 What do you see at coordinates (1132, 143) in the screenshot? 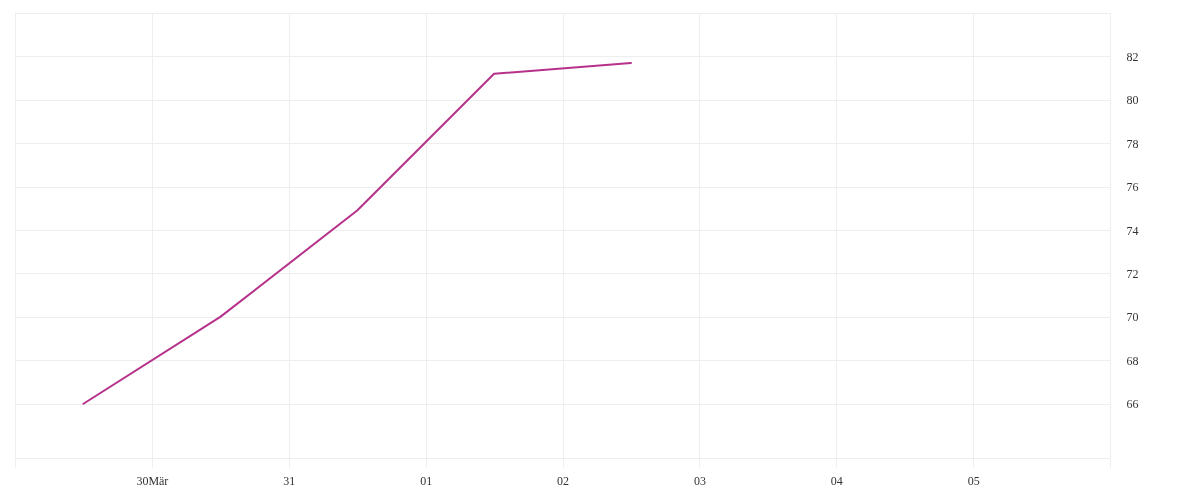
I see `y-tick-label: 78` at bounding box center [1132, 143].